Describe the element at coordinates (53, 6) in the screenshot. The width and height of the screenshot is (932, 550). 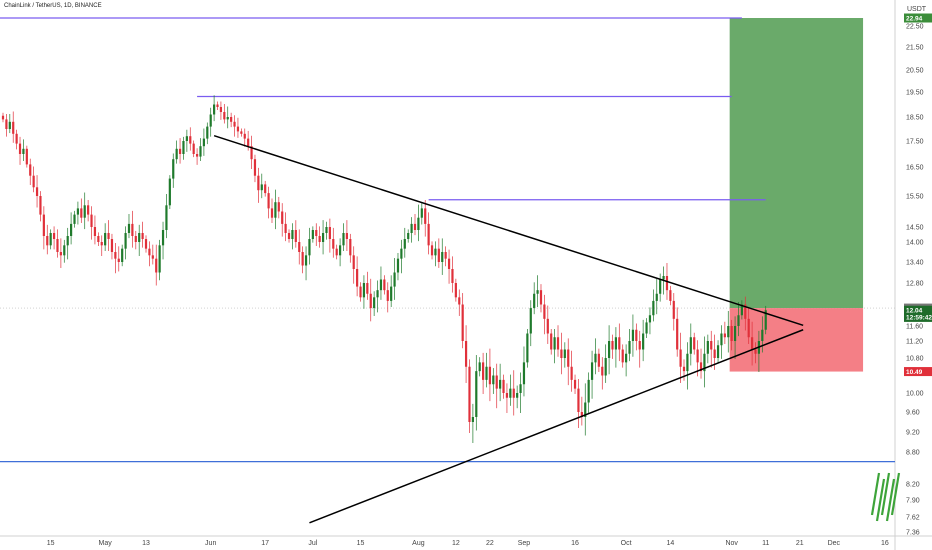
I see `symbol-title: ChainLink / TetherUS, 1D, BINANCE` at that location.